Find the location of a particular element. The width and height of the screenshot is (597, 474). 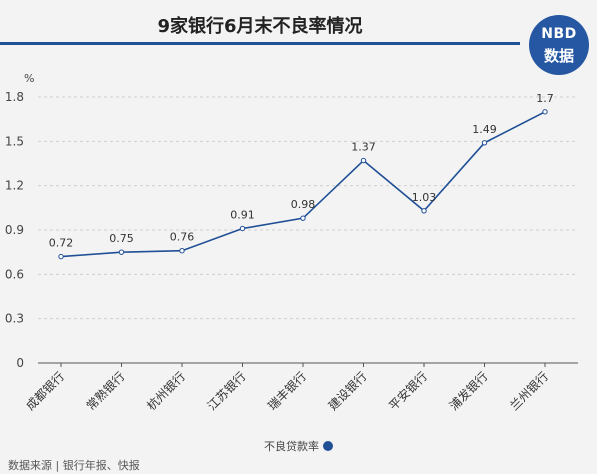

data-label: 0.98 is located at coordinates (303, 204).